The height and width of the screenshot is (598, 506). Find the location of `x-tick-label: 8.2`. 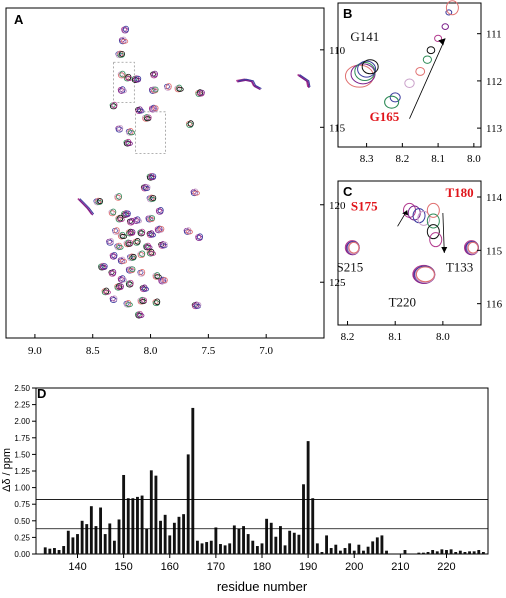

x-tick-label: 8.2 is located at coordinates (402, 159).